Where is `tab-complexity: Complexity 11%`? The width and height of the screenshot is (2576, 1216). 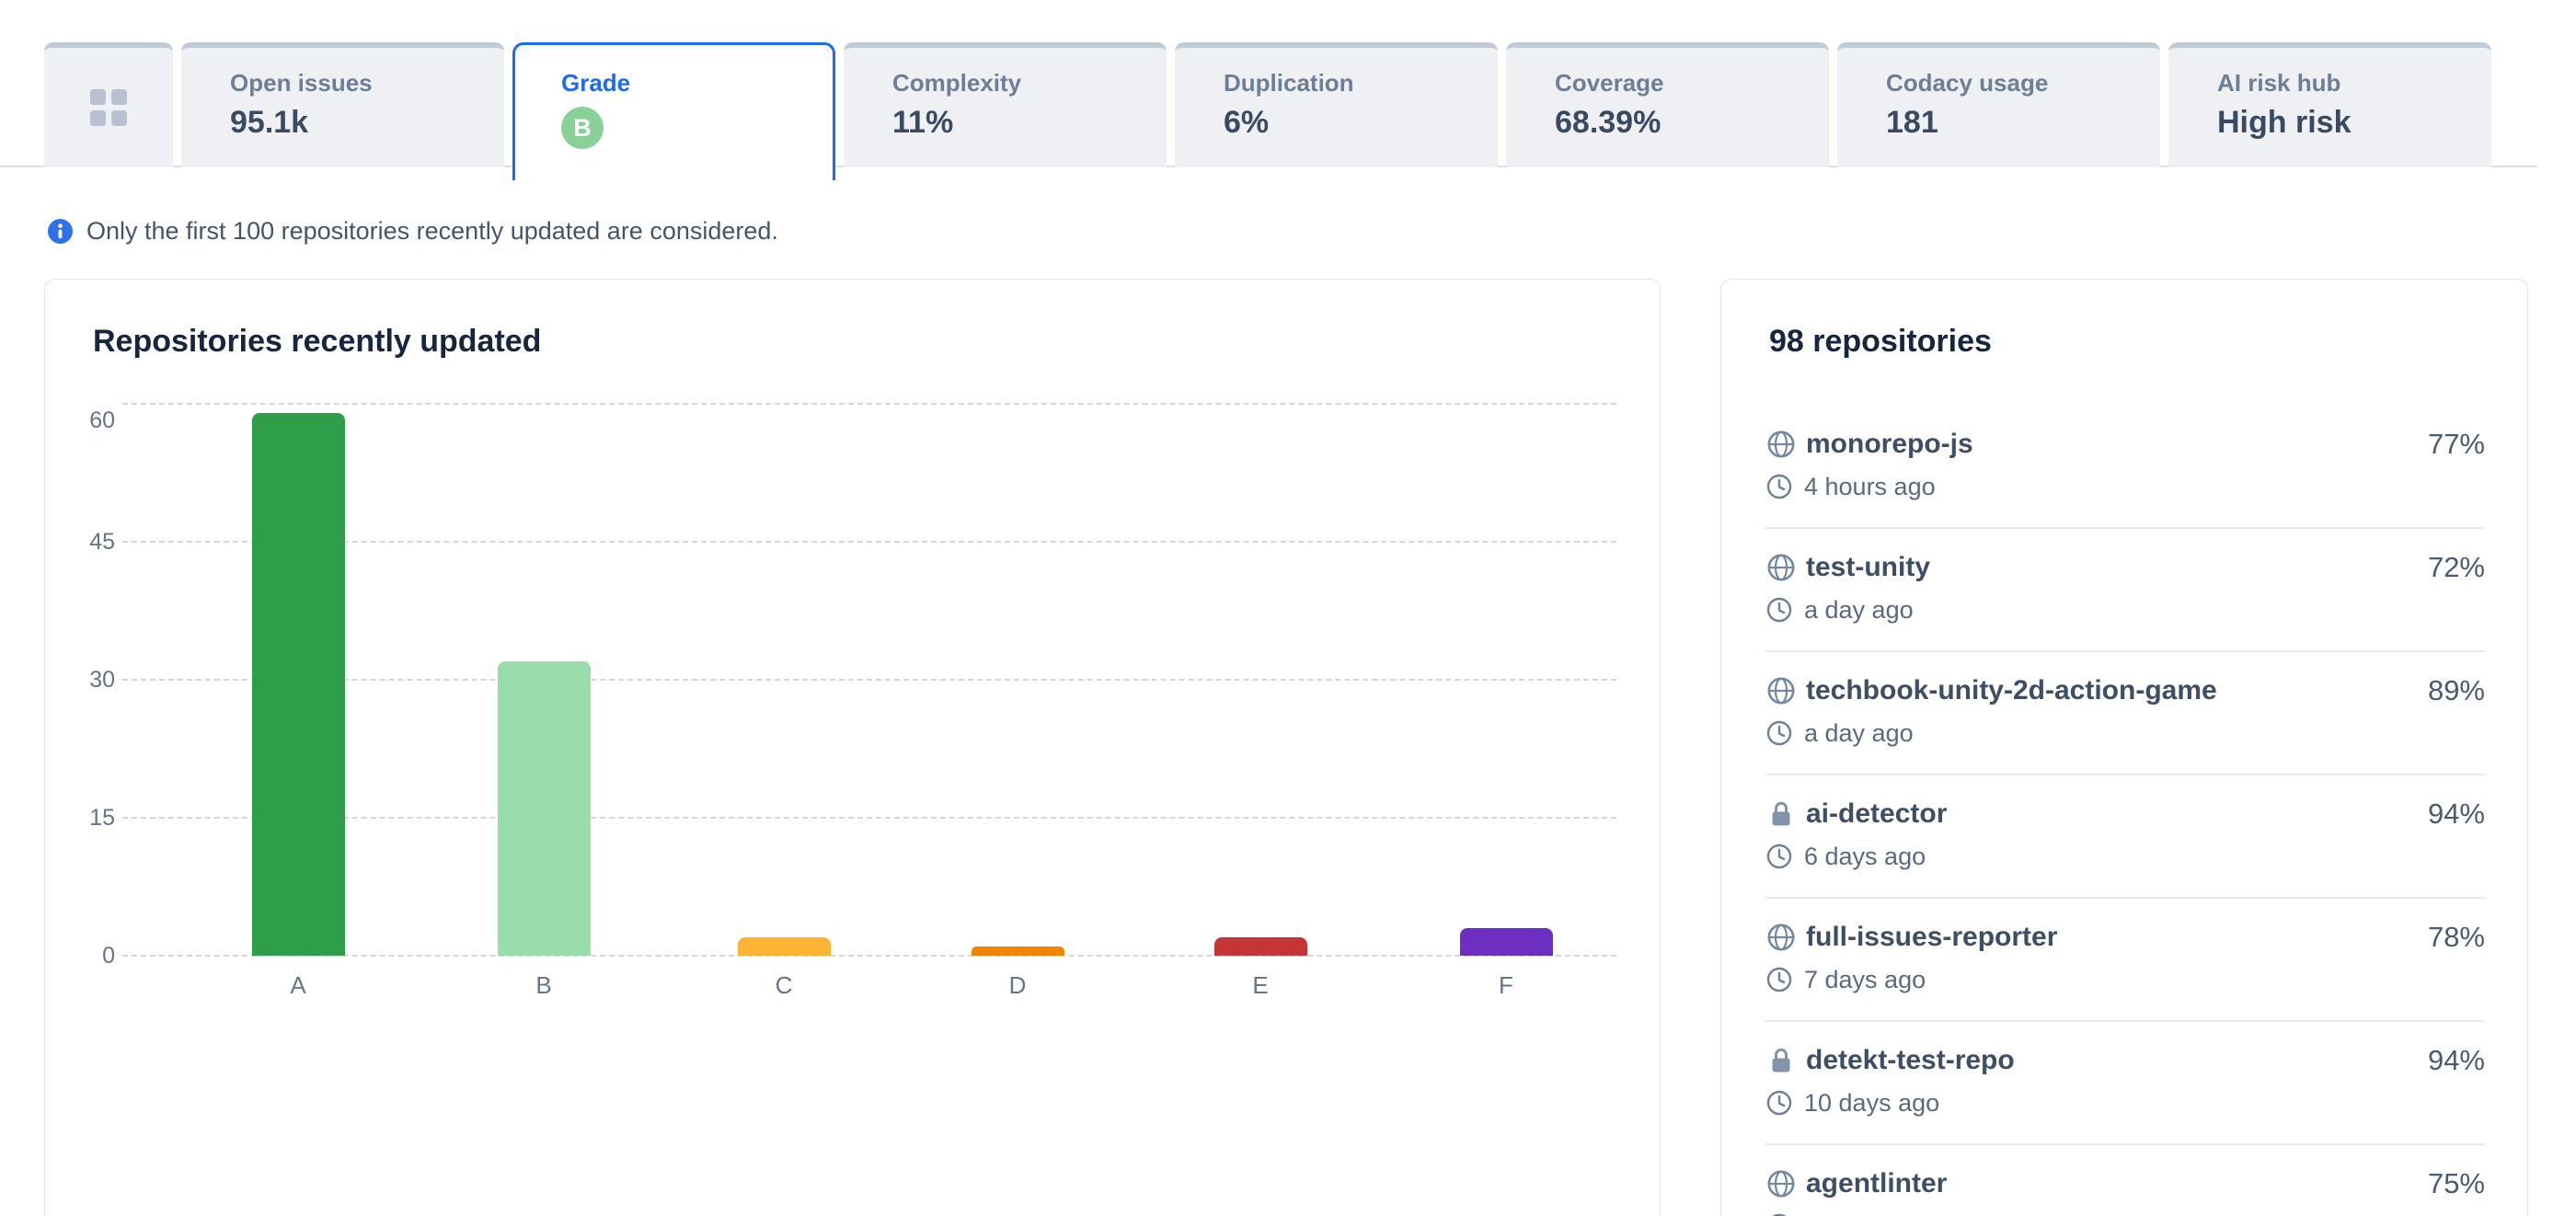
tab-complexity: Complexity 11% is located at coordinates (1005, 104).